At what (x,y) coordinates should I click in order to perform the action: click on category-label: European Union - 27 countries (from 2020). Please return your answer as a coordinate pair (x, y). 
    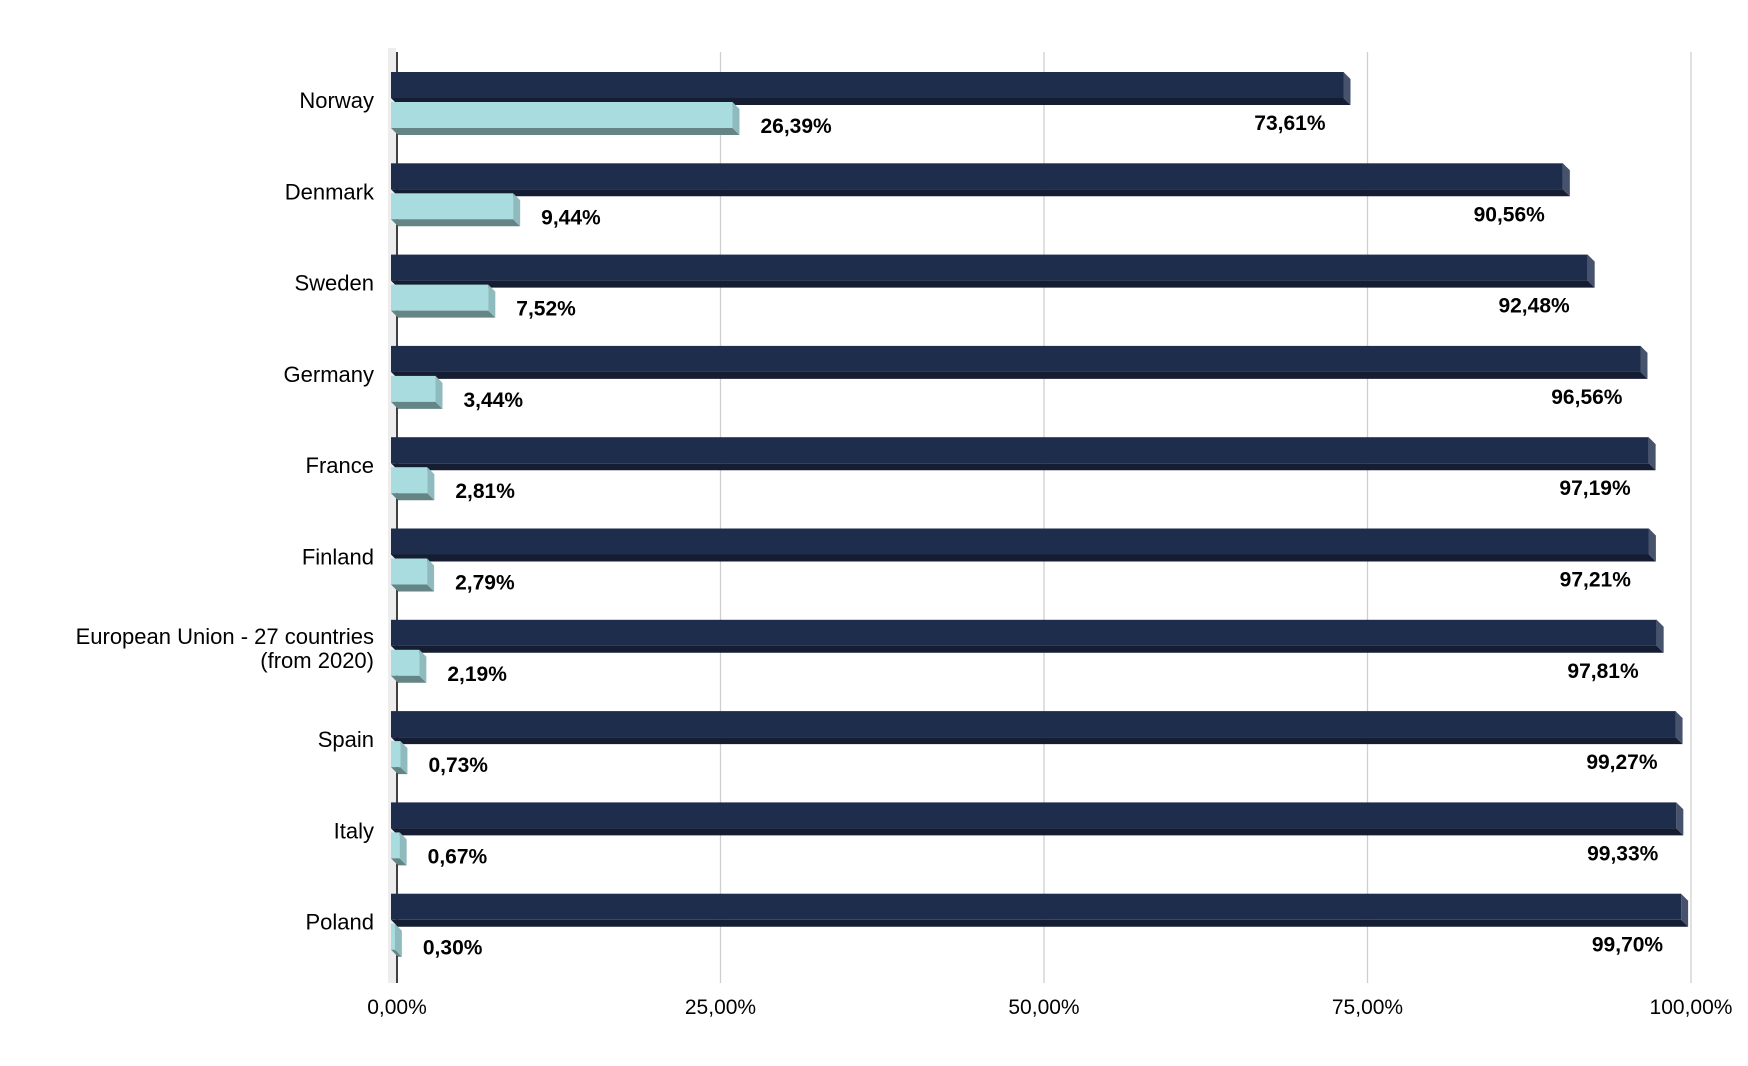
    Looking at the image, I should click on (225, 648).